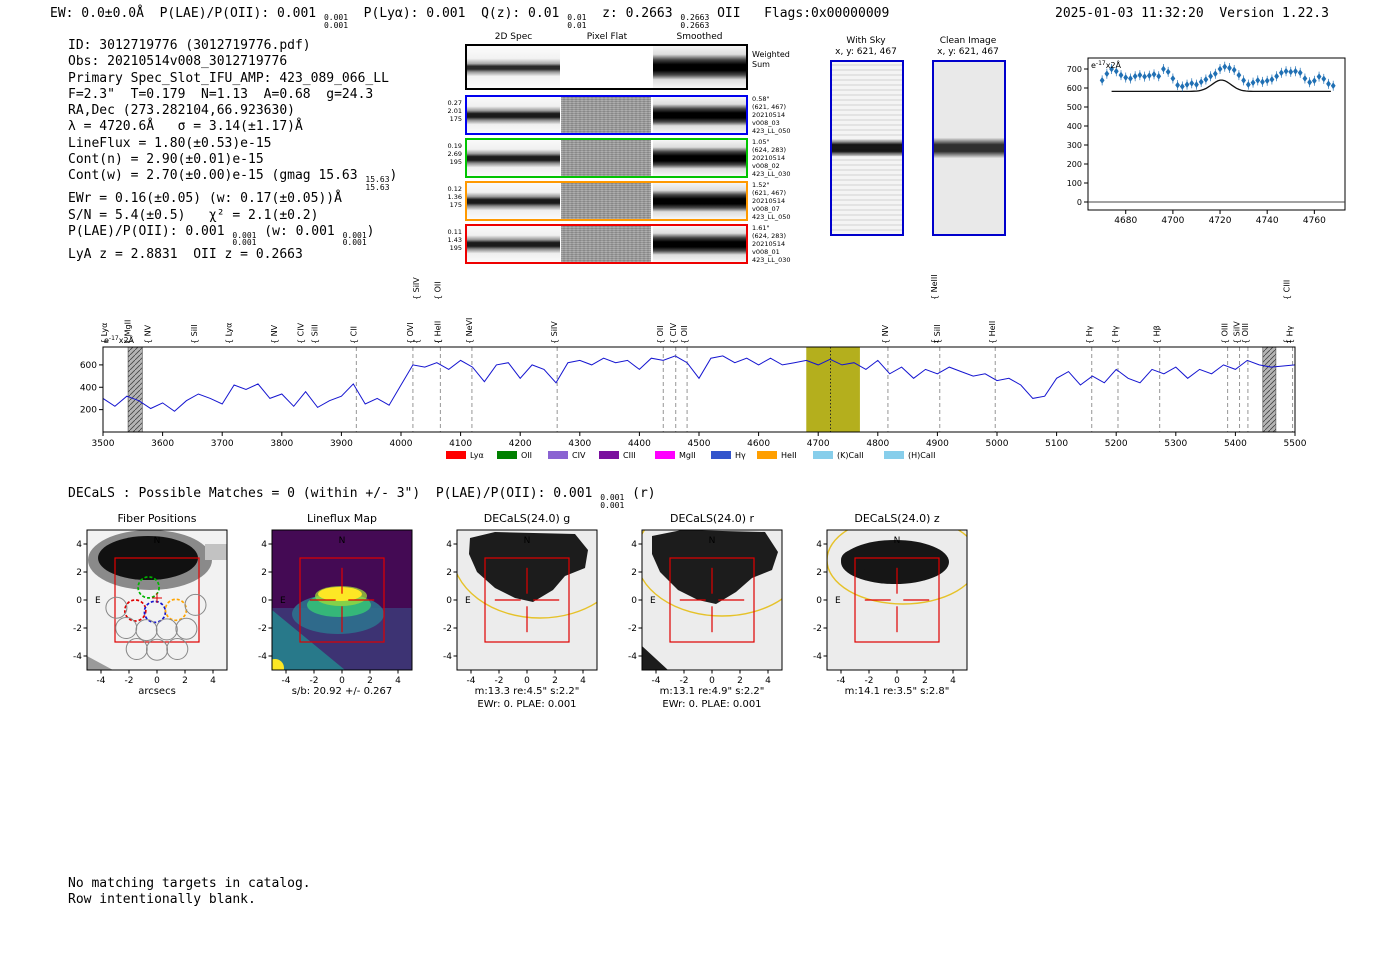 The height and width of the screenshot is (953, 1400). Describe the element at coordinates (1287, 290) in the screenshot. I see `svg-text: { CIII` at that location.